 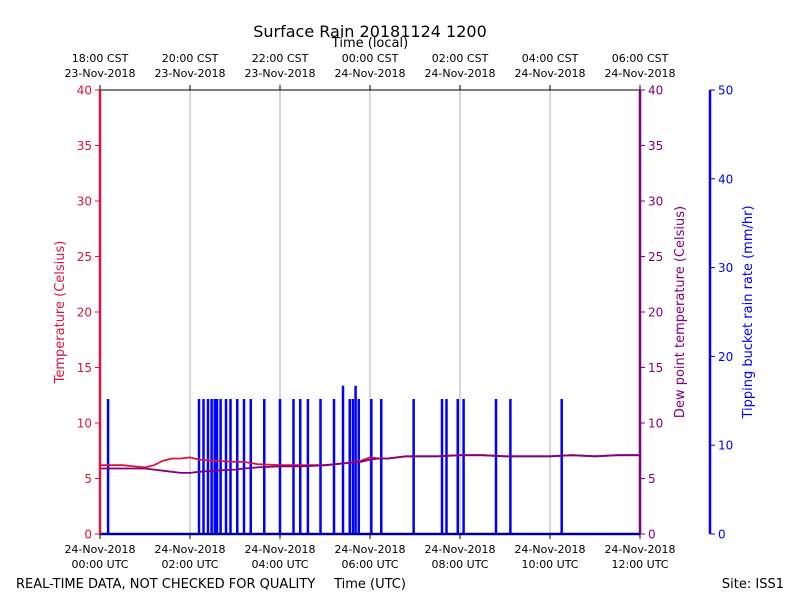 I want to click on right-tick-label-4: 20, so click(x=655, y=313).